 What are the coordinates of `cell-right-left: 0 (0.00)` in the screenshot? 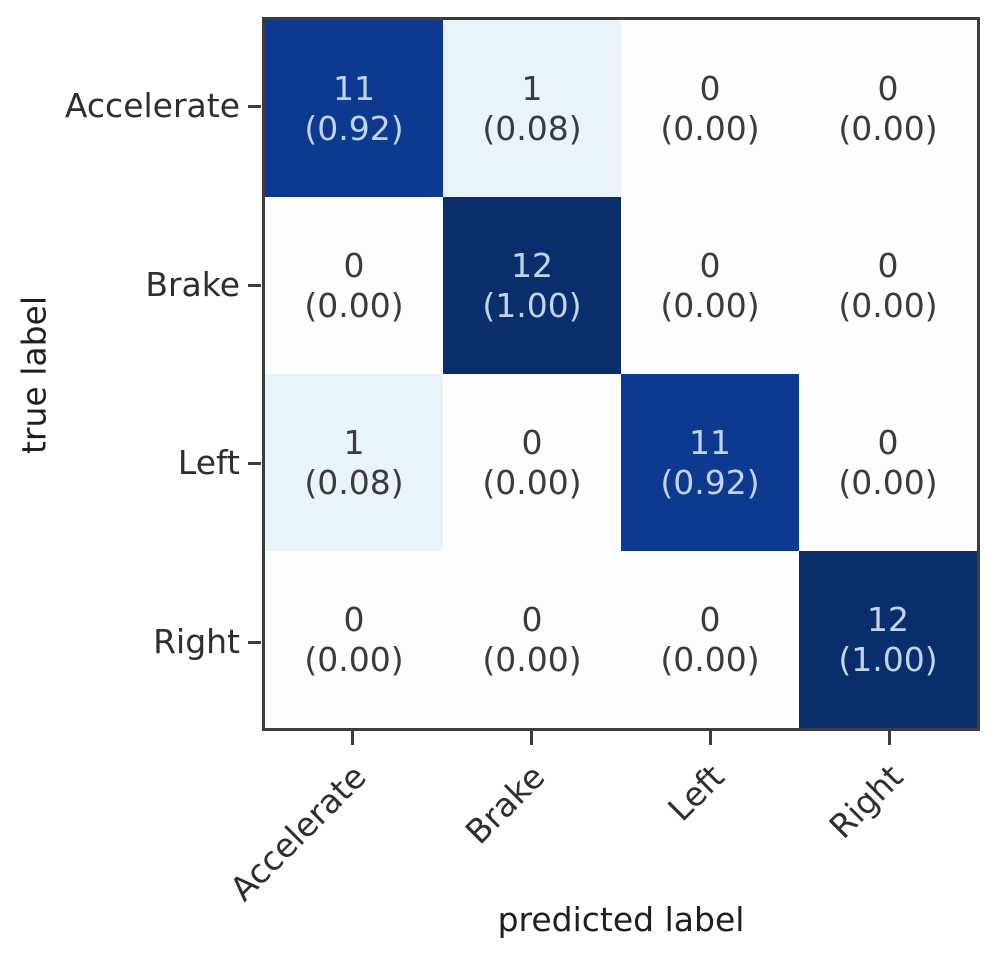 It's located at (710, 639).